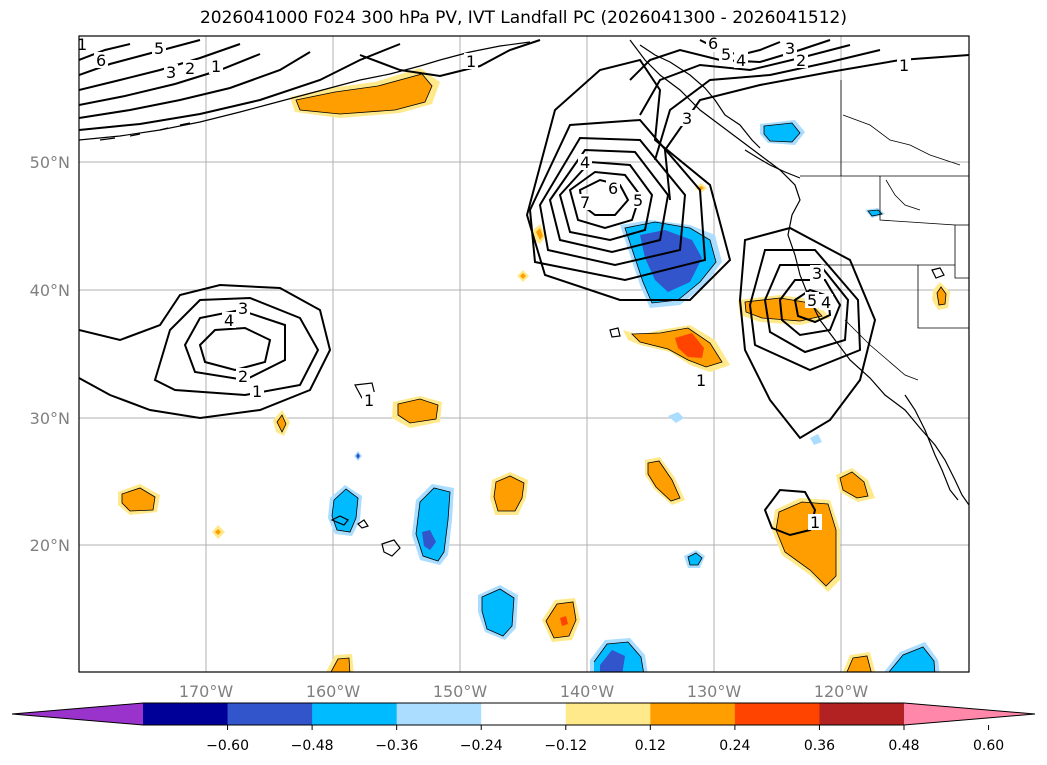 Image resolution: width=1047 pixels, height=765 pixels. I want to click on lon-label: 130°W, so click(714, 691).